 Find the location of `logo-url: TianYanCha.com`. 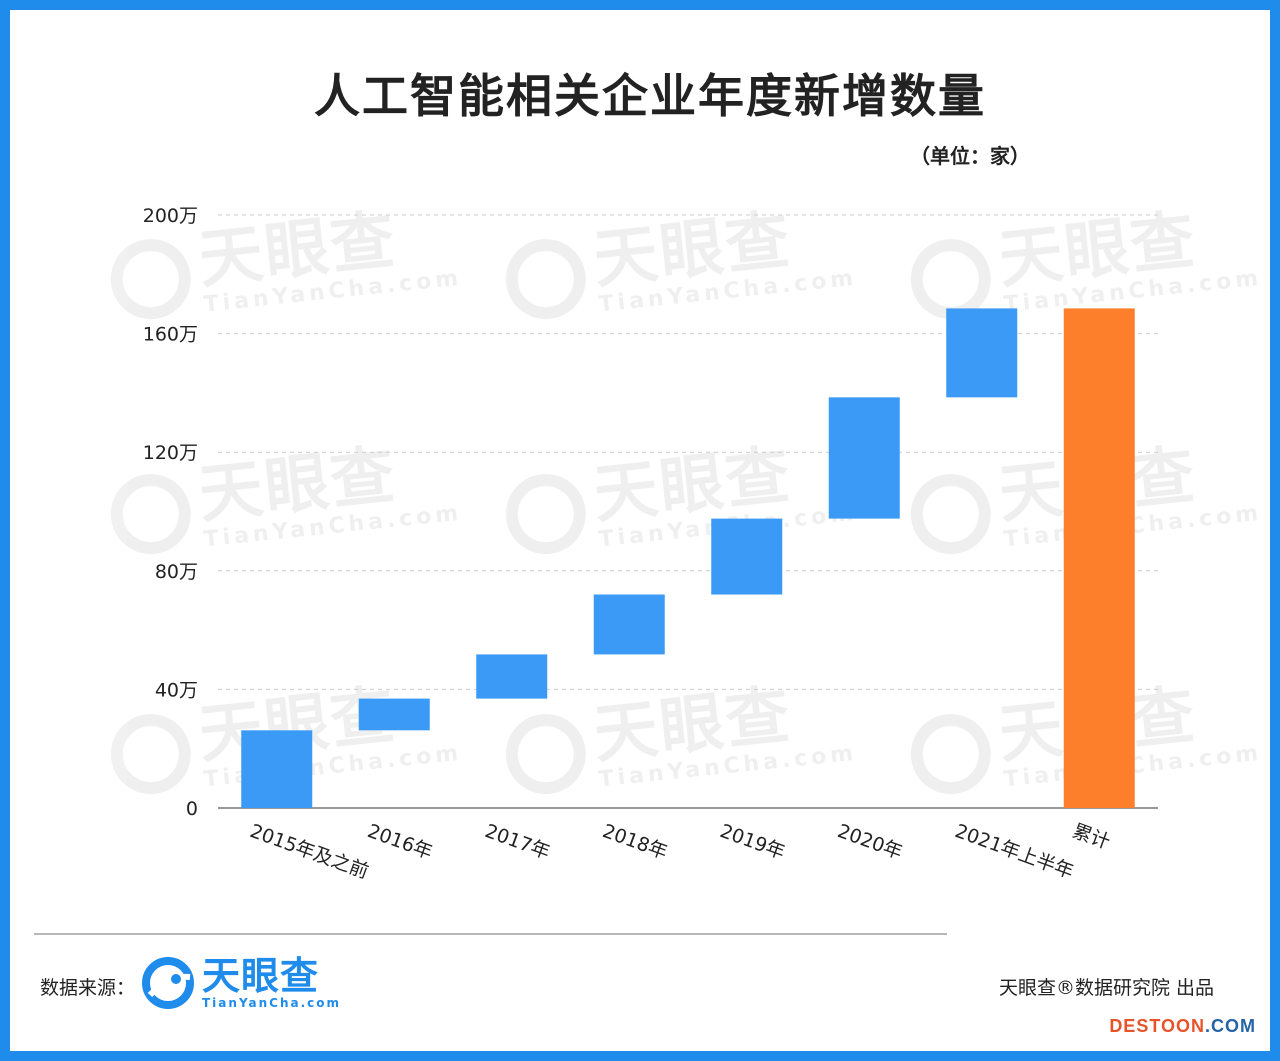

logo-url: TianYanCha.com is located at coordinates (272, 1003).